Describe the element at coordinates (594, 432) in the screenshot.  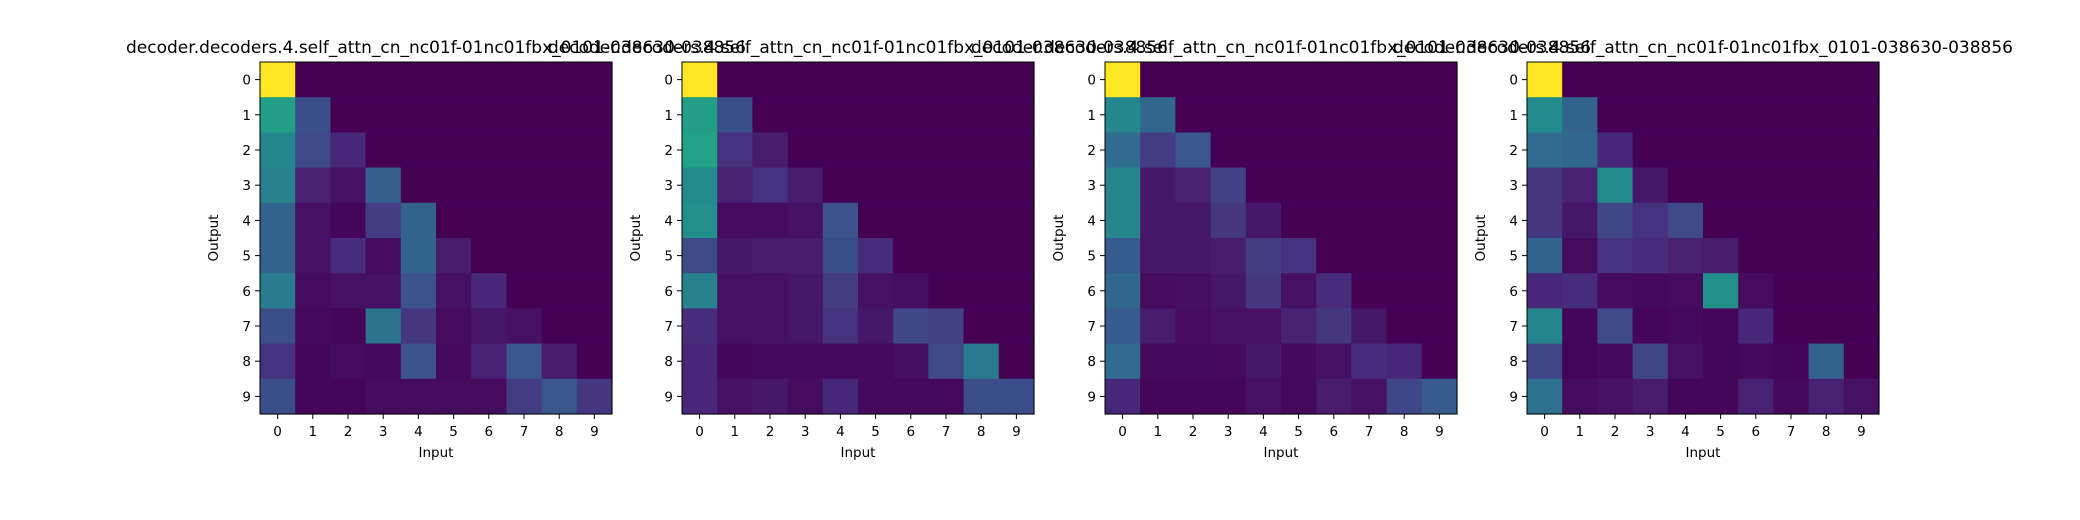
I see `x-tick-label: 9` at that location.